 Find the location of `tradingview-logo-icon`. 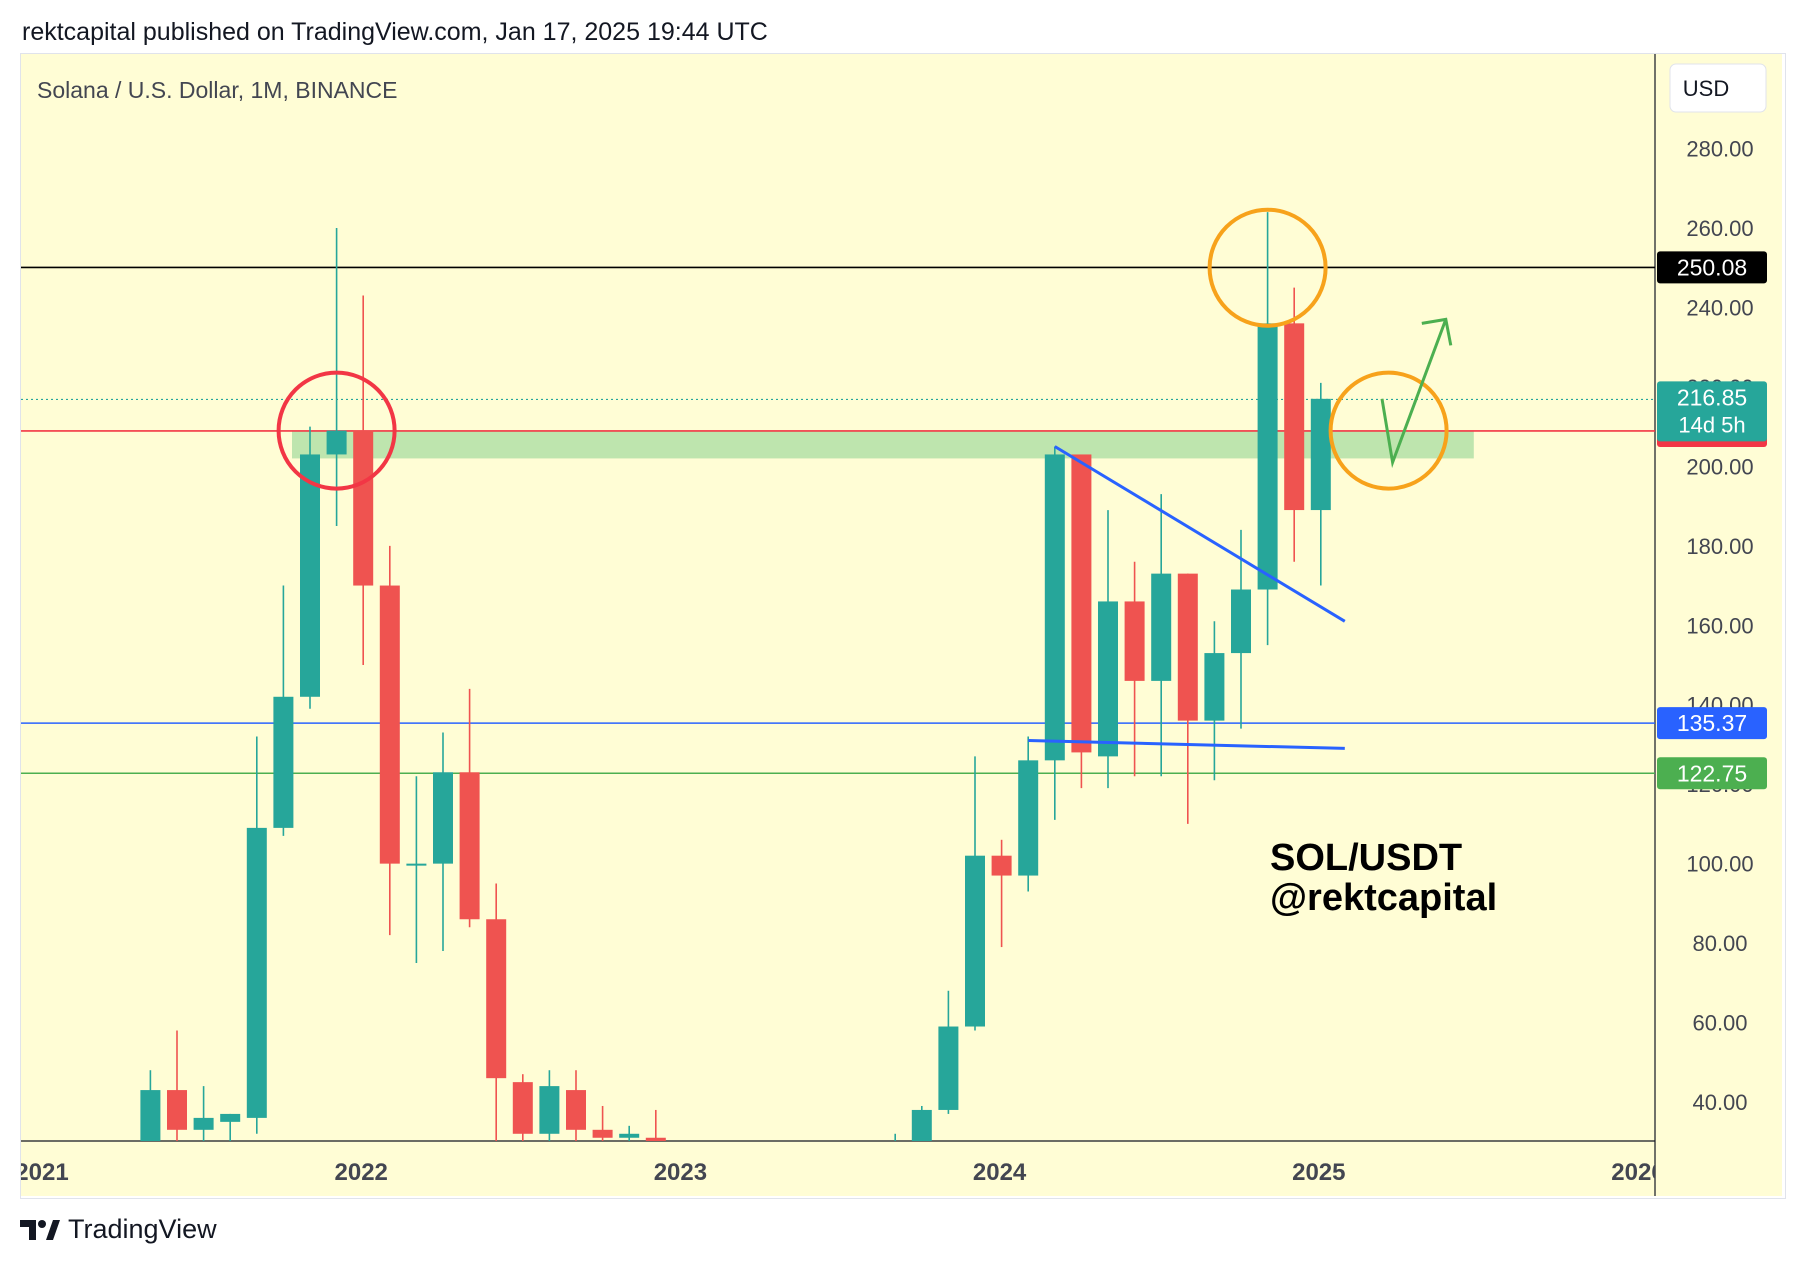

tradingview-logo-icon is located at coordinates (40, 1230).